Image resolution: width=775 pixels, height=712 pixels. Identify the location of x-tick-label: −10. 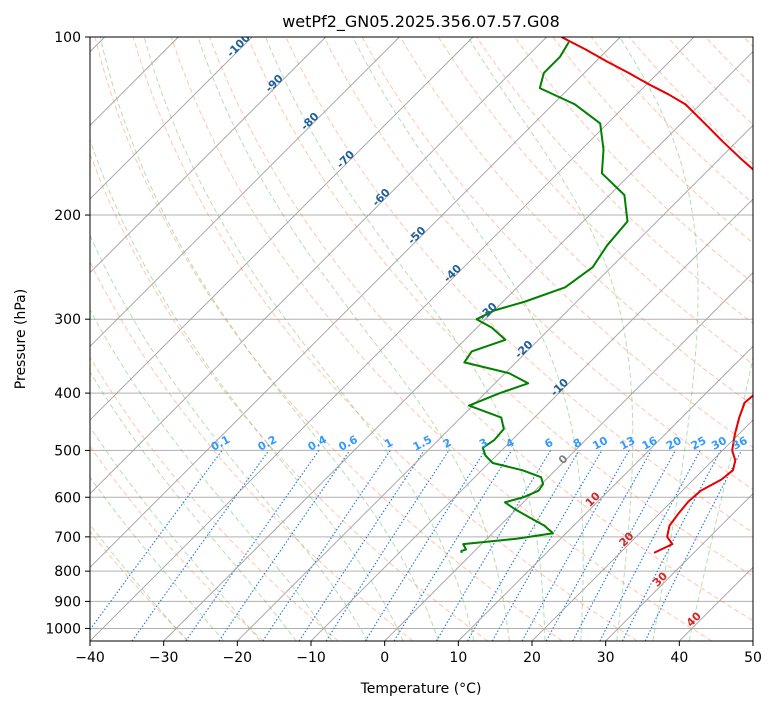
(311, 658).